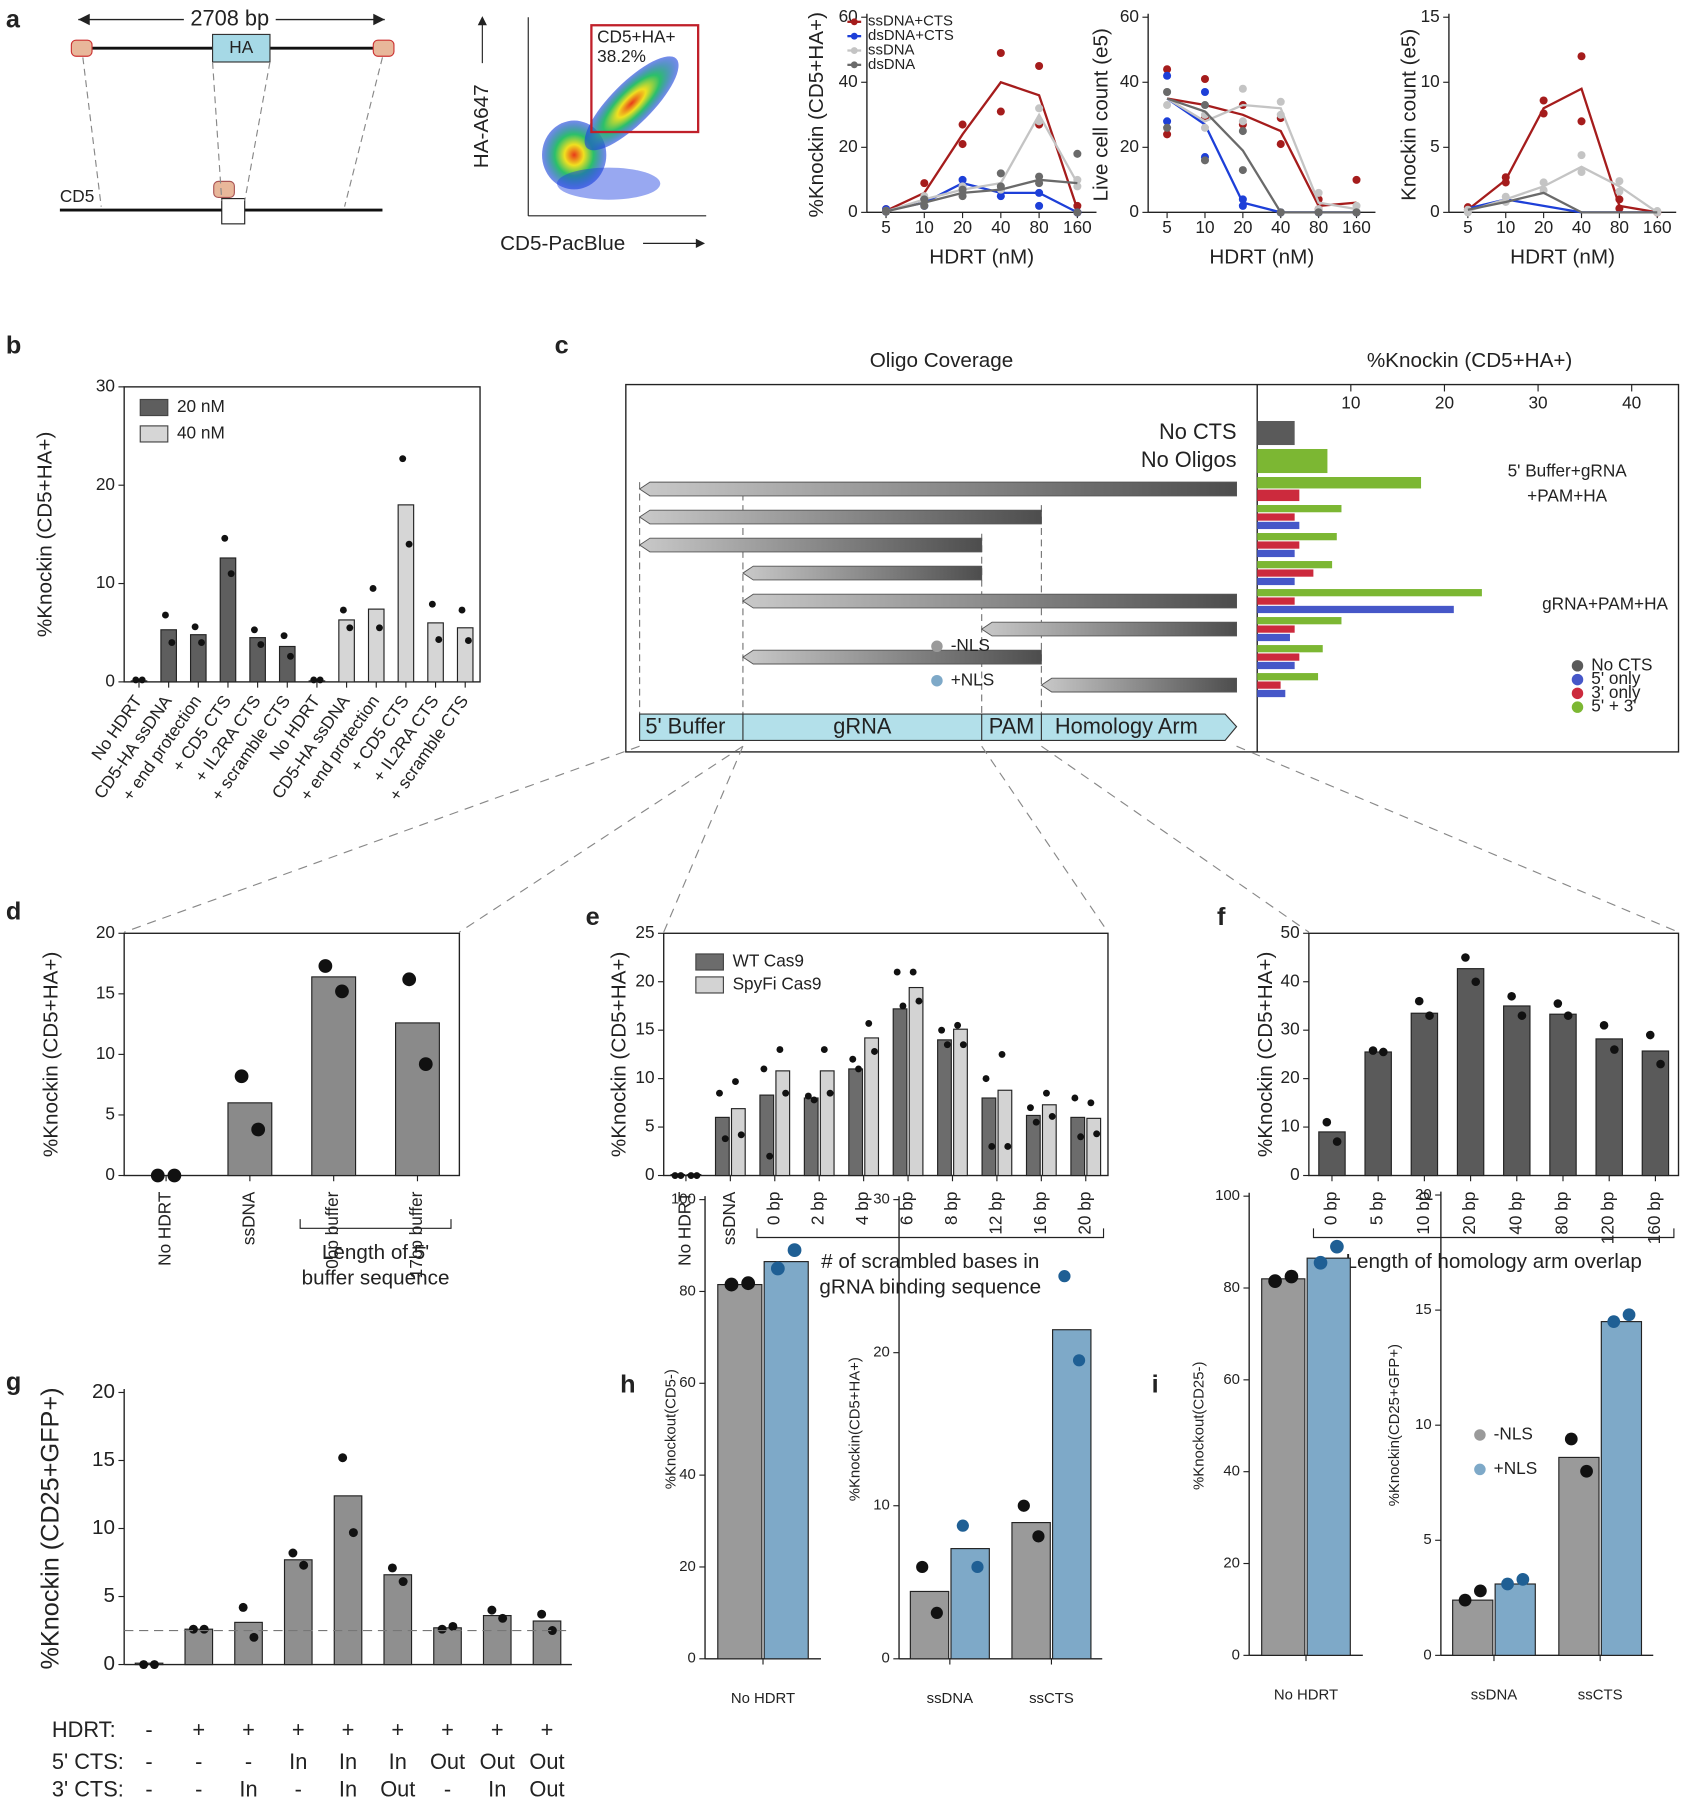  Describe the element at coordinates (990, 601) in the screenshot. I see `oligo-arrow` at that location.